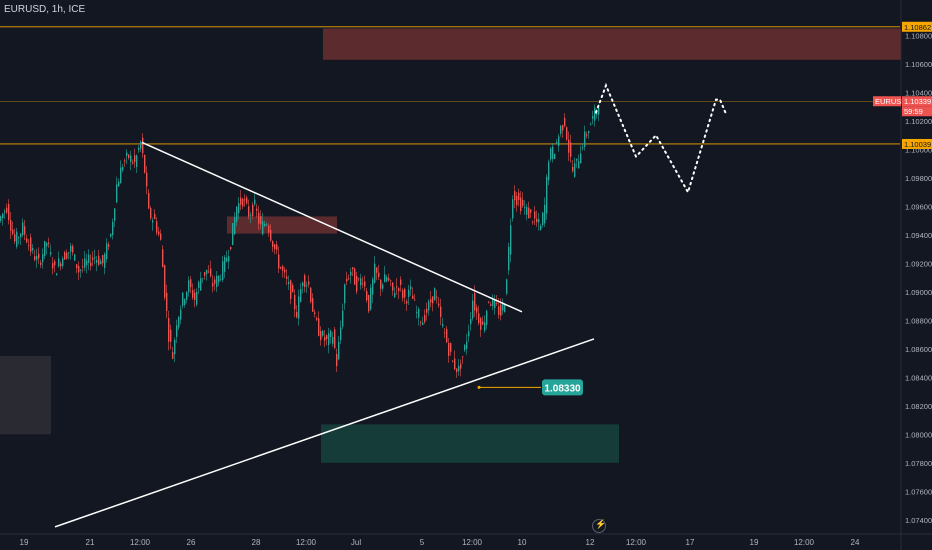 The width and height of the screenshot is (932, 550). What do you see at coordinates (690, 542) in the screenshot?
I see `time-tick-label: 17` at bounding box center [690, 542].